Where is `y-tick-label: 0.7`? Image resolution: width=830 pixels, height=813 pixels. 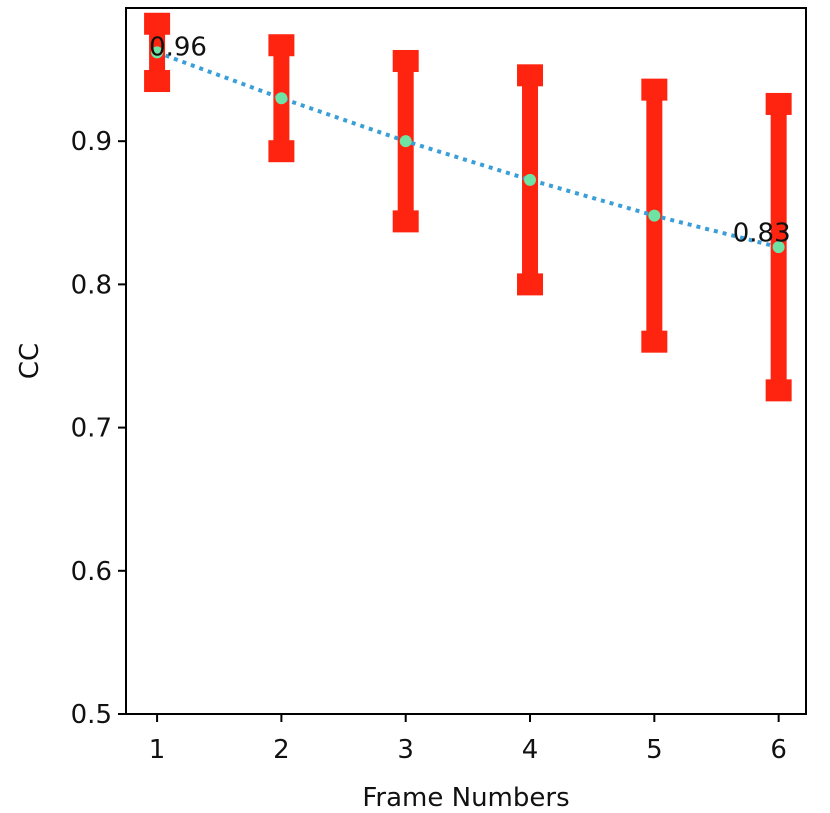
y-tick-label: 0.7 is located at coordinates (91, 429).